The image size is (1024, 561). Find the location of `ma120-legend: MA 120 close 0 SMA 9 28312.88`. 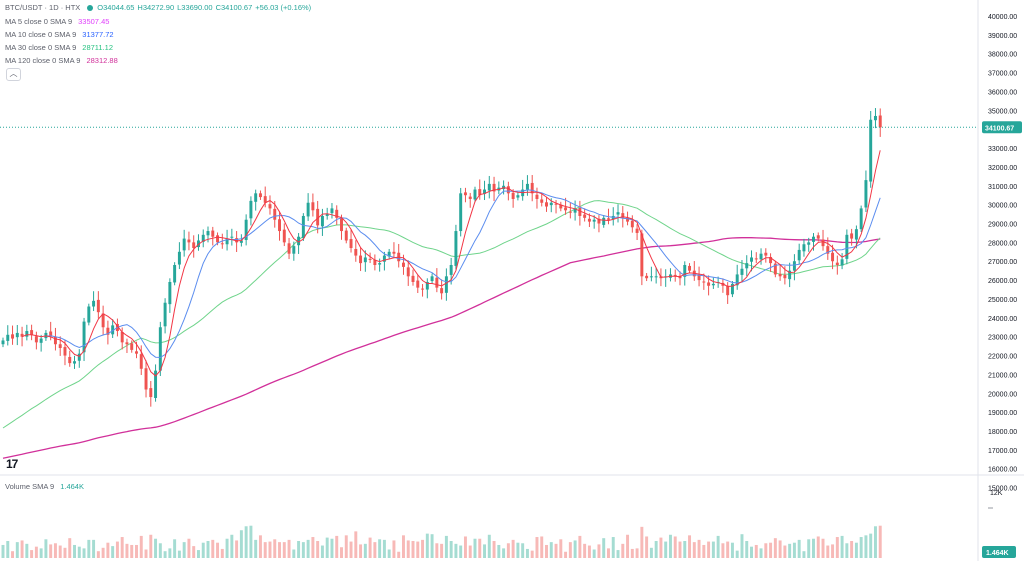

ma120-legend: MA 120 close 0 SMA 9 28312.88 is located at coordinates (61, 61).